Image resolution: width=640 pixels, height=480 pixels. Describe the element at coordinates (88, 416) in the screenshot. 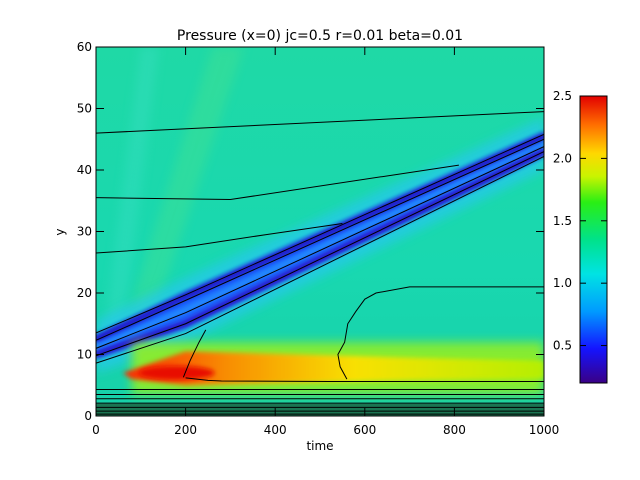

I see `y-tick-label: 0` at that location.